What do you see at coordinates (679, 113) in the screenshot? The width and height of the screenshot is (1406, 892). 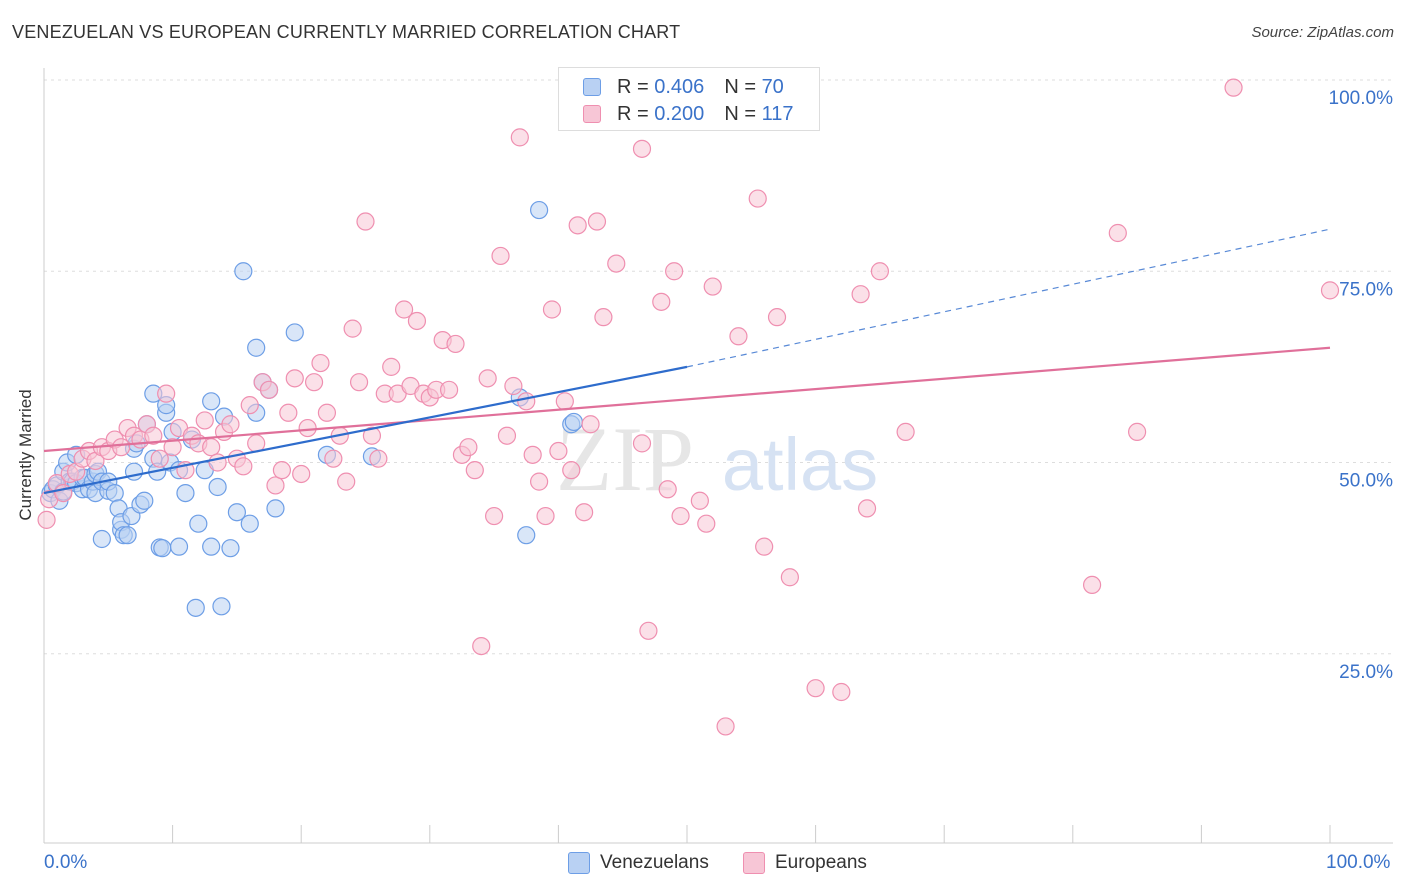 I see `r-value: 0.200` at bounding box center [679, 113].